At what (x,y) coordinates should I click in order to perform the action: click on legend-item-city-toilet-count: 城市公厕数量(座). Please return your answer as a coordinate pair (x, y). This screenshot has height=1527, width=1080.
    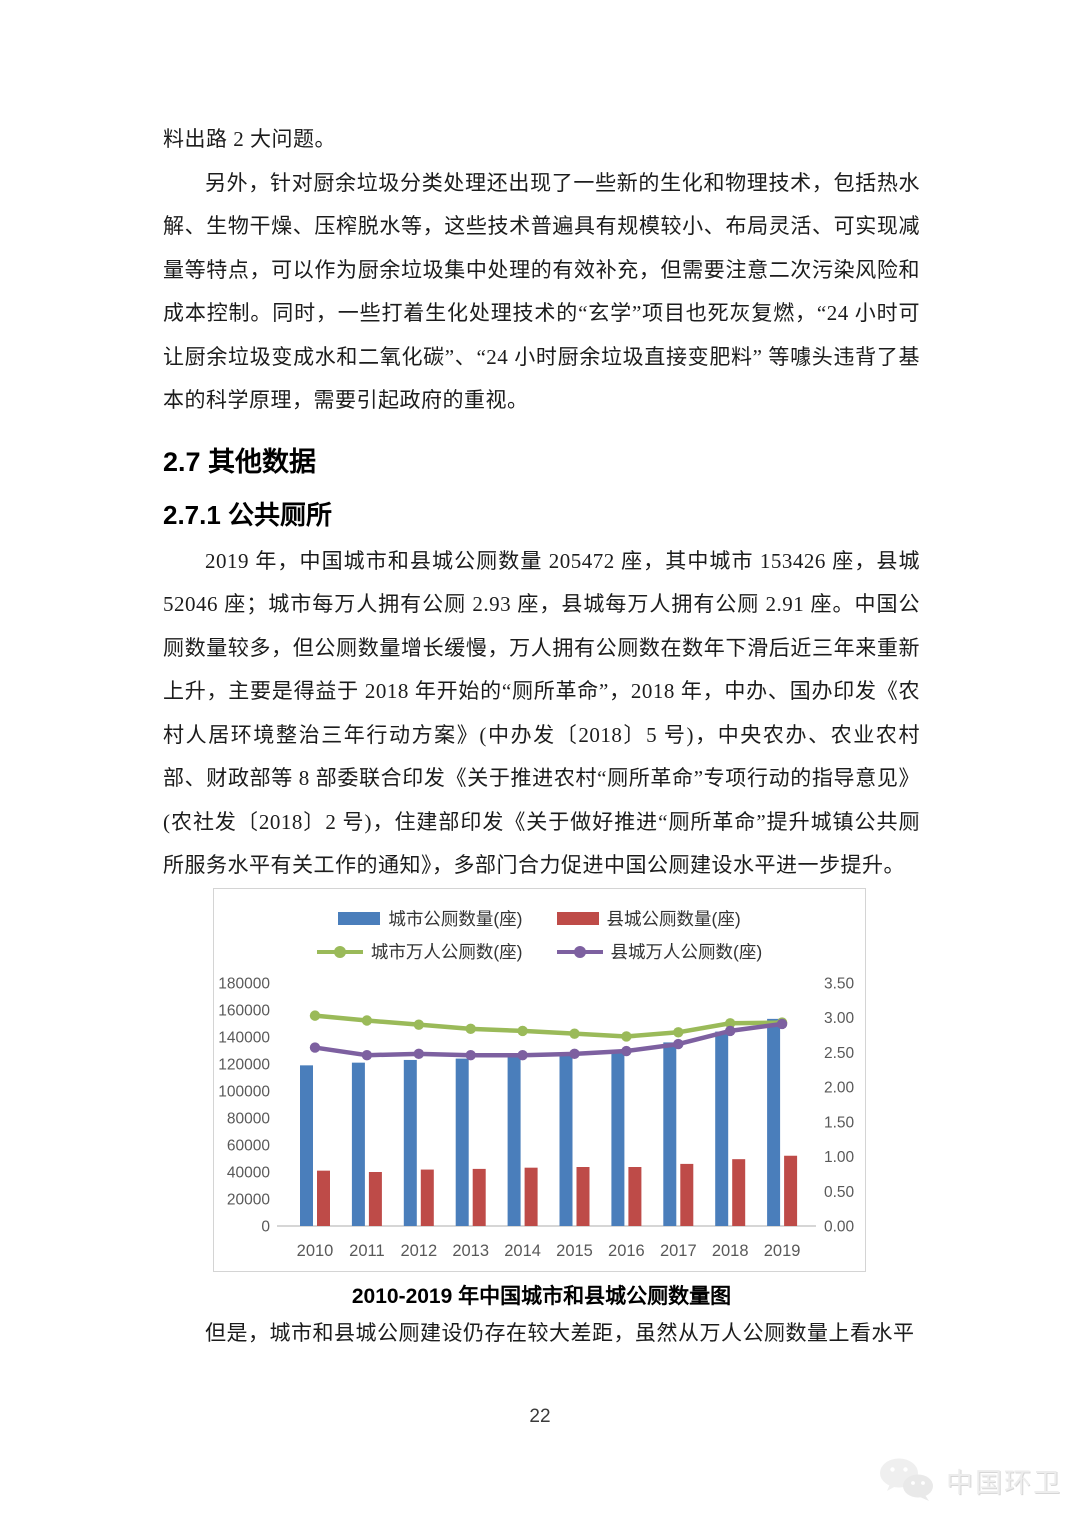
    Looking at the image, I should click on (430, 918).